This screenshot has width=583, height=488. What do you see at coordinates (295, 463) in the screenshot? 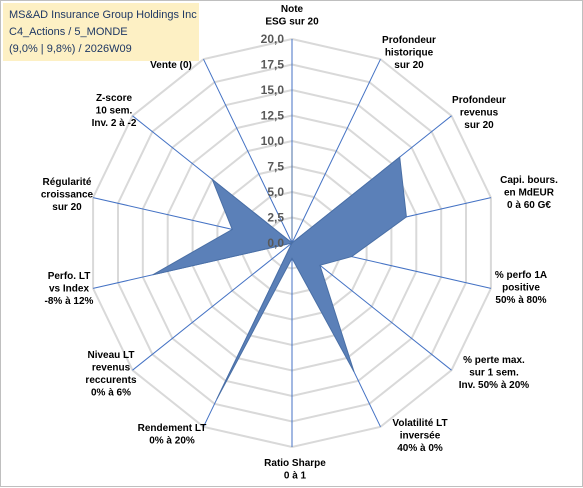
I see `axis-label-7-line-0: Ratio Sharpe` at bounding box center [295, 463].